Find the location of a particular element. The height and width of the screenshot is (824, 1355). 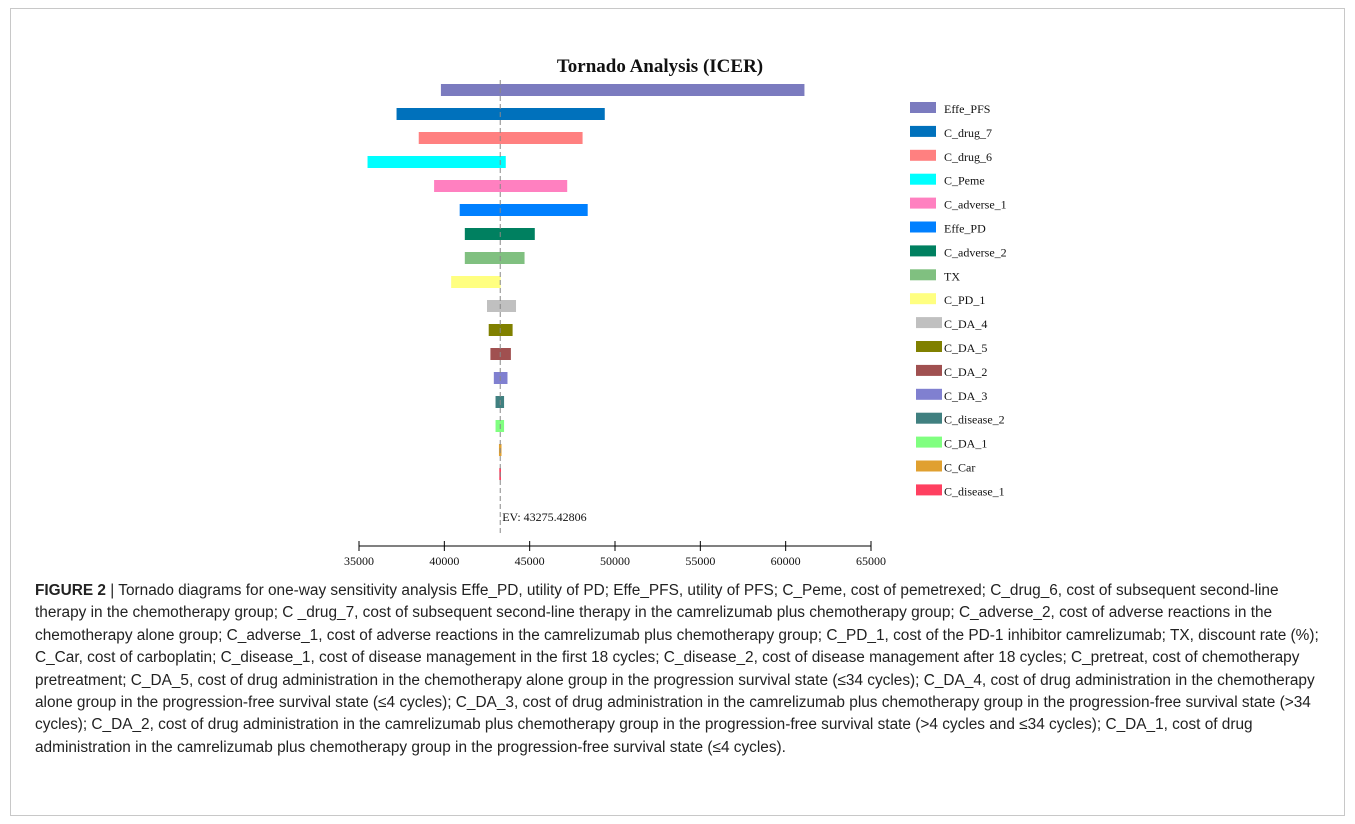

x-axis: 35000 40000 45000 50000 55000 60000 65000 is located at coordinates (615, 554).